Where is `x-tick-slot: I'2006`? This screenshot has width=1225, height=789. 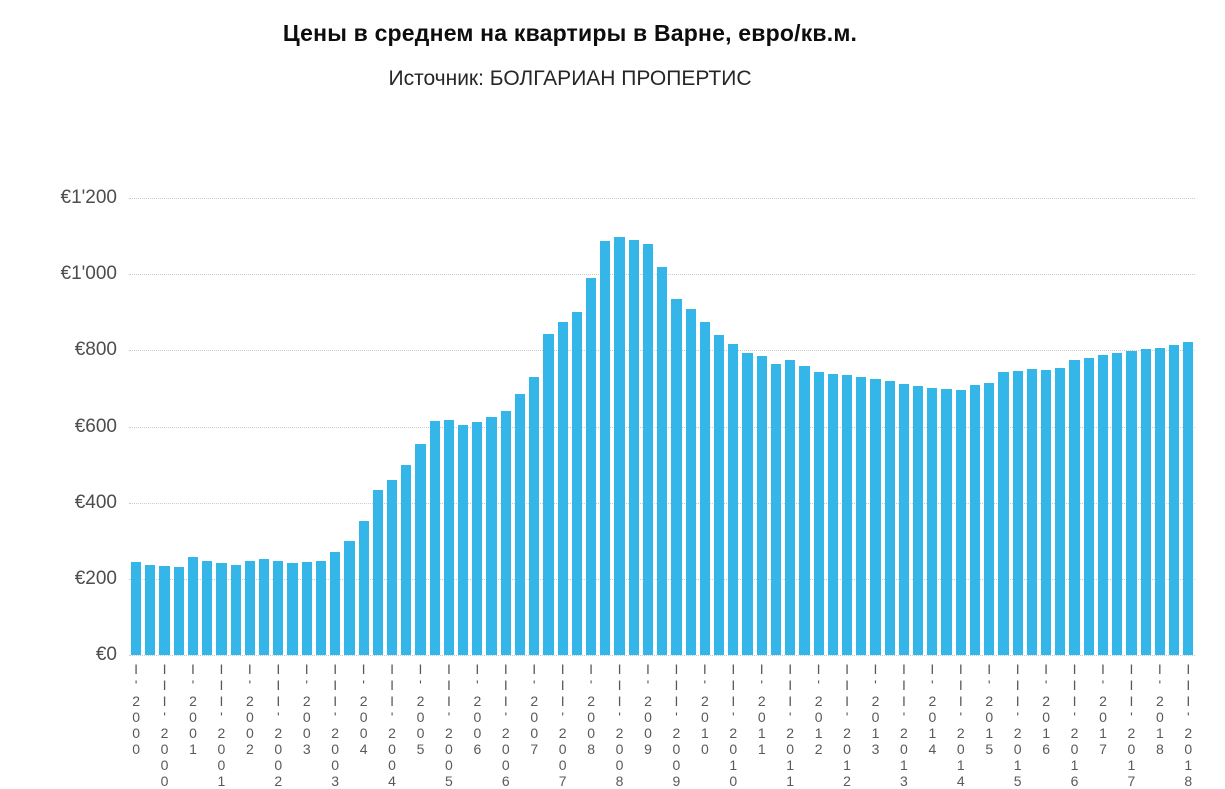 x-tick-slot: I'2006 is located at coordinates (477, 724).